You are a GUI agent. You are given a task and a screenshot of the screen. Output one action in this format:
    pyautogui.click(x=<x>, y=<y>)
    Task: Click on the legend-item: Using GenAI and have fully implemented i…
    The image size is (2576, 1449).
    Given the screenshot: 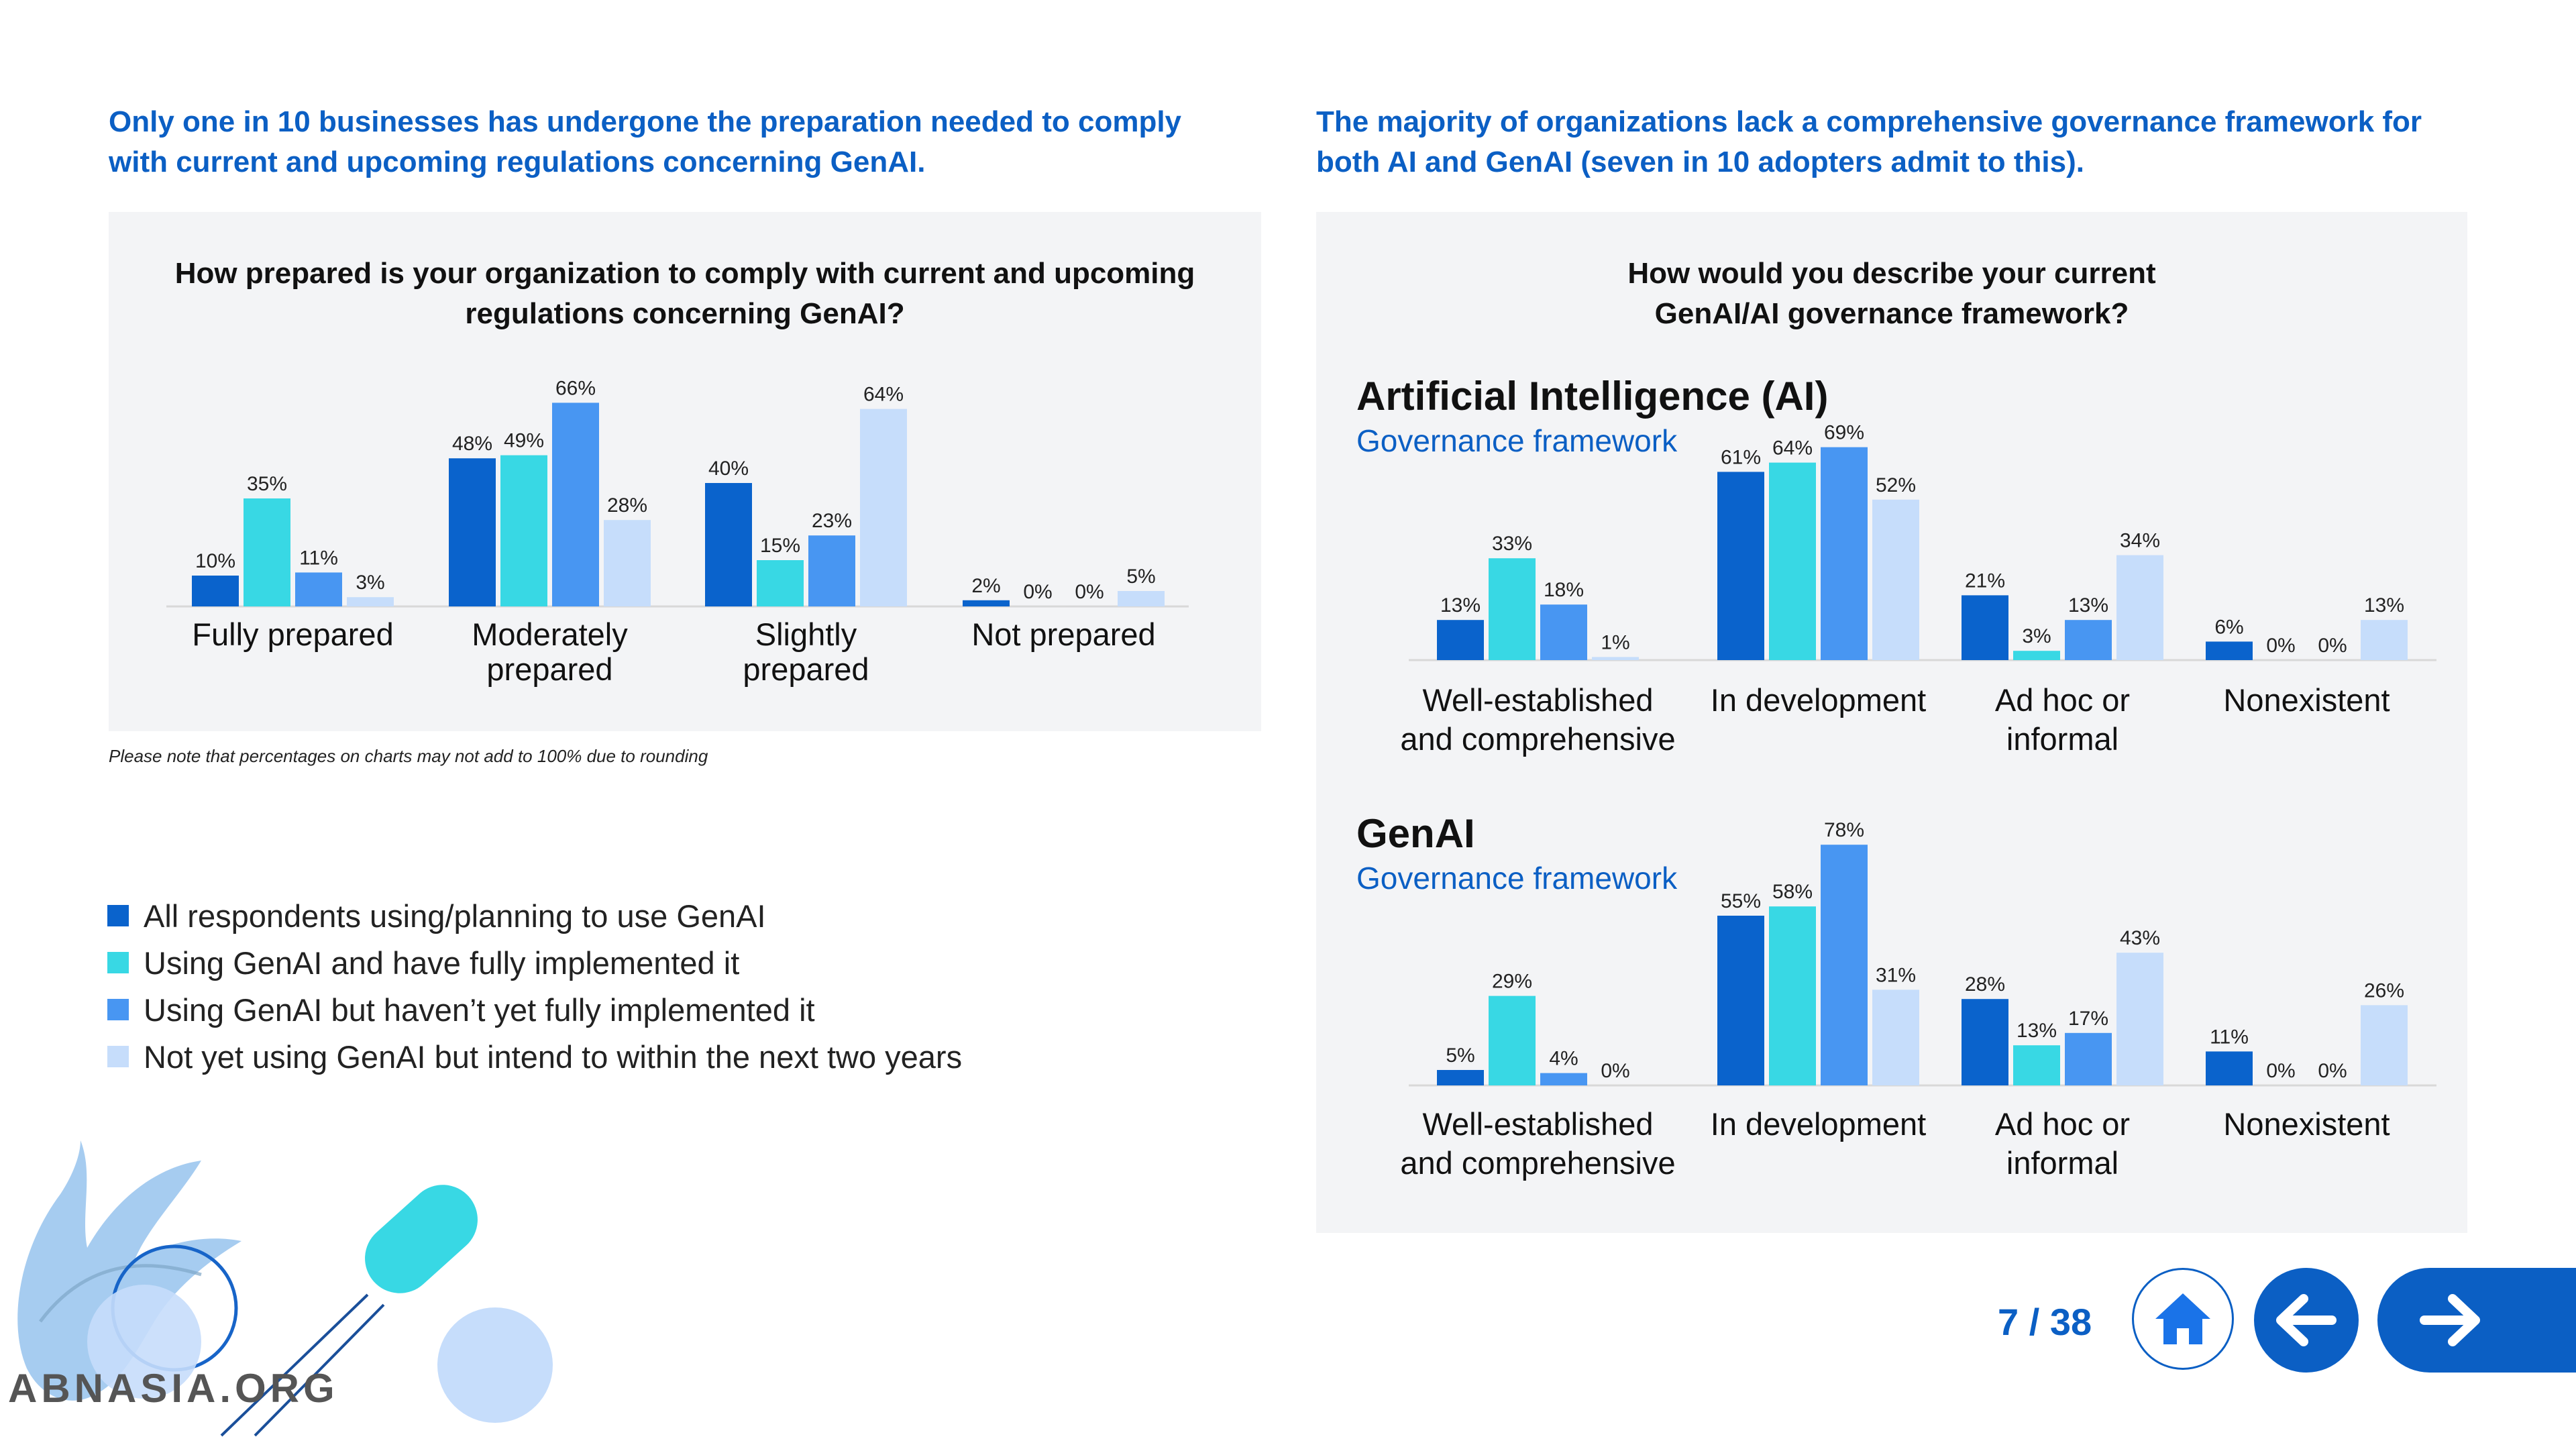 What is the action you would take?
    pyautogui.click(x=534, y=962)
    